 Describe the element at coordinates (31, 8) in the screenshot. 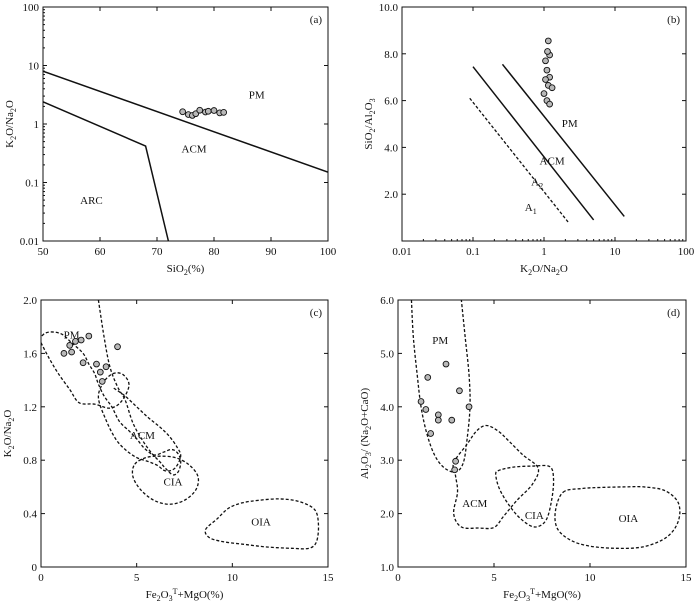

I see `y-tick-label: 100` at that location.